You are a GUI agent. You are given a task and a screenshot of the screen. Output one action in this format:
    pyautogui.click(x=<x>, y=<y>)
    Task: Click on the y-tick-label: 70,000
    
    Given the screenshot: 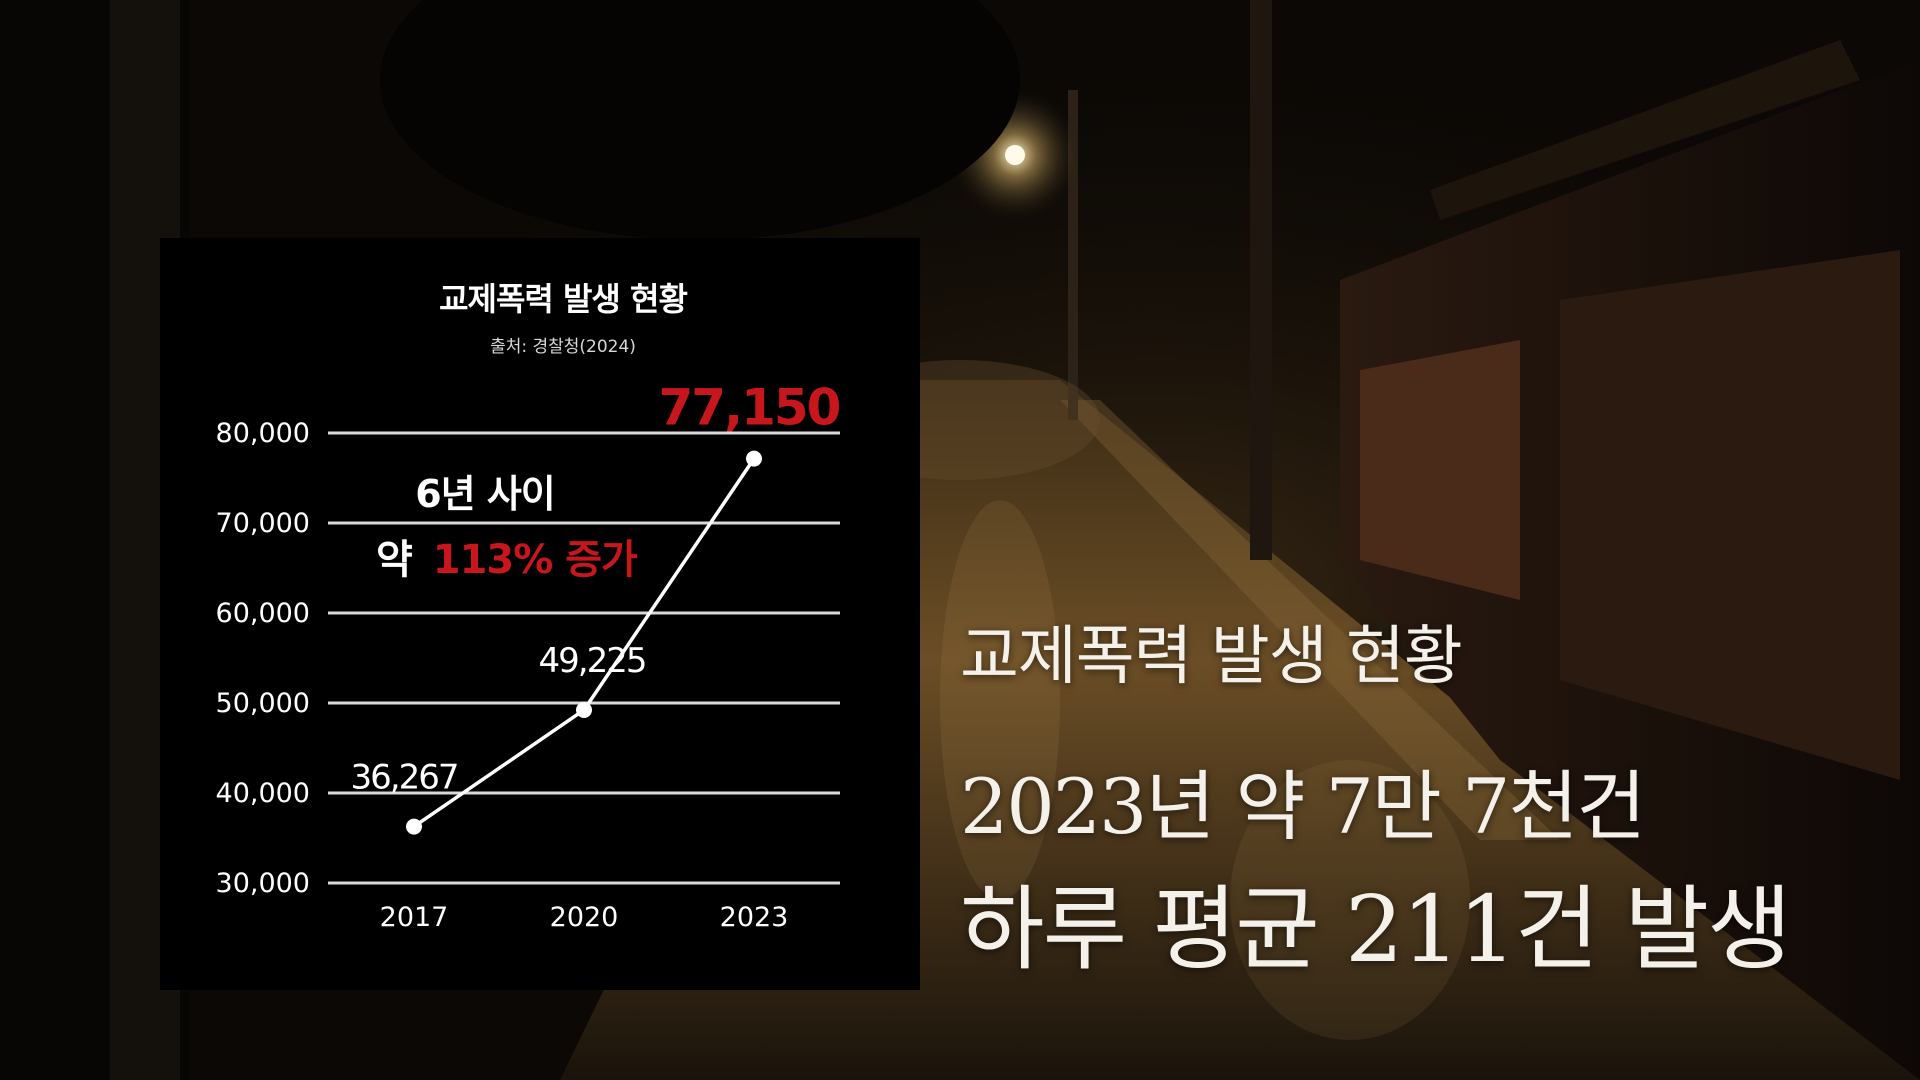 What is the action you would take?
    pyautogui.click(x=263, y=523)
    